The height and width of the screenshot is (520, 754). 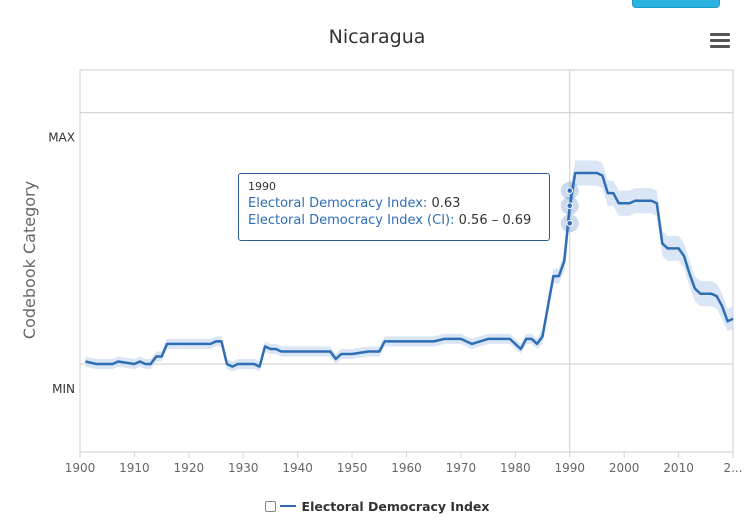 I want to click on x-tick-label: 1990, so click(x=569, y=468).